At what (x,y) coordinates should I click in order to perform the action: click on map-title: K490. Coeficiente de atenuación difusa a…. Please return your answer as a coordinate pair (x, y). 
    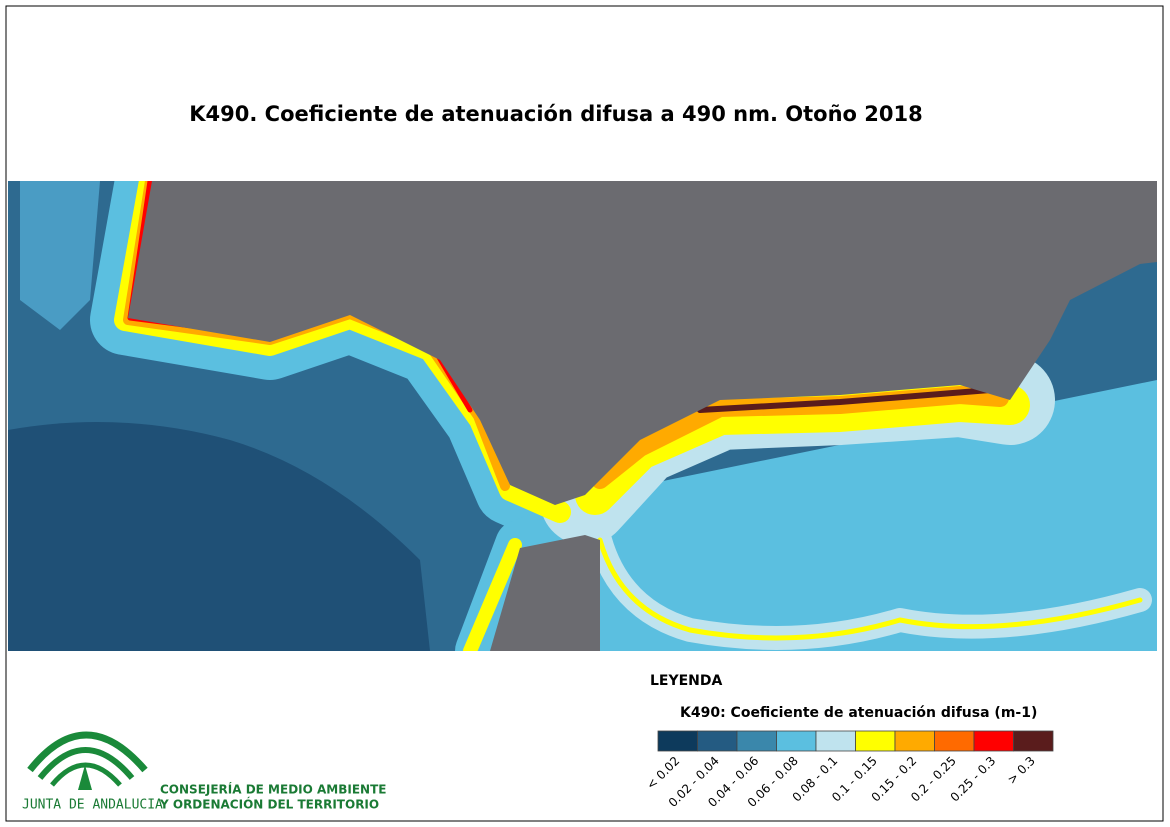
    Looking at the image, I should click on (555, 114).